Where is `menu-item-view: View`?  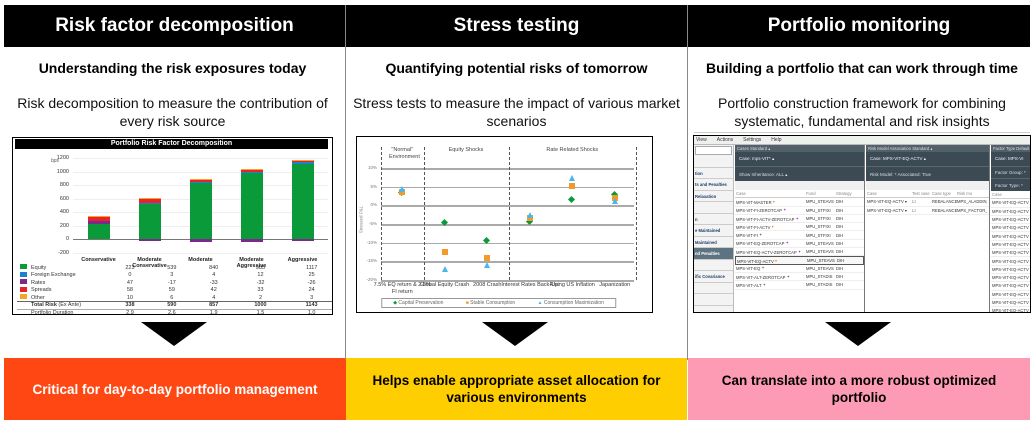 menu-item-view: View is located at coordinates (701, 140).